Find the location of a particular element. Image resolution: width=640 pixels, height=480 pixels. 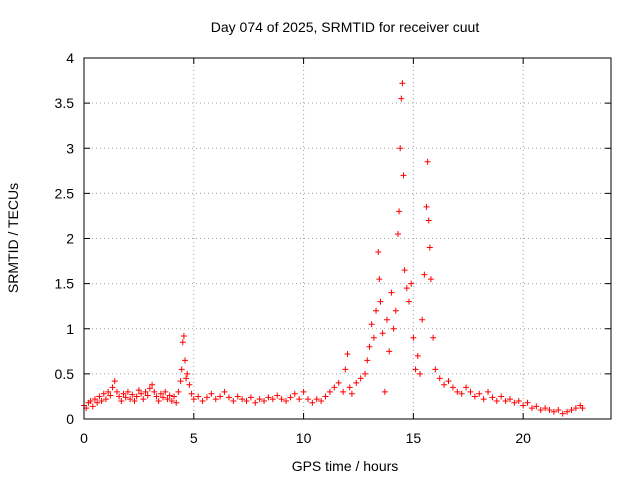

x-tick-label: 20 is located at coordinates (523, 438).